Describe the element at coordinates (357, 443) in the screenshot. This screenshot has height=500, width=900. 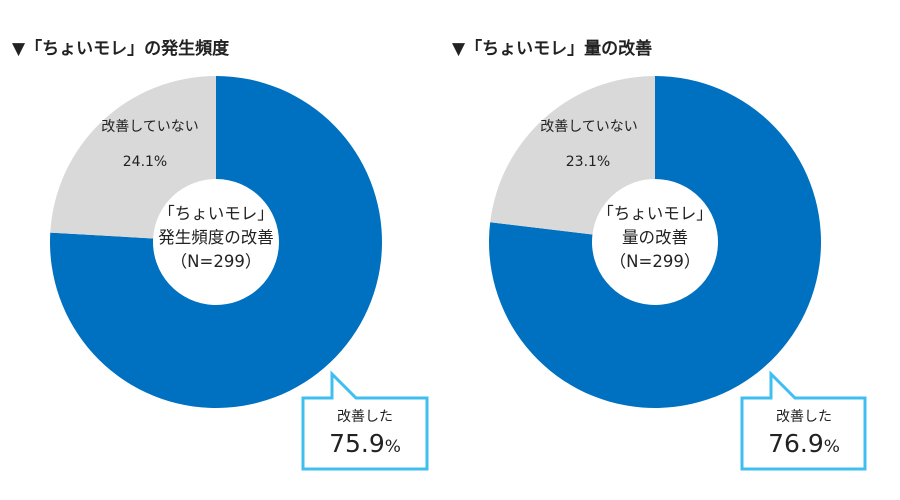
I see `callout-number: 75.9` at that location.